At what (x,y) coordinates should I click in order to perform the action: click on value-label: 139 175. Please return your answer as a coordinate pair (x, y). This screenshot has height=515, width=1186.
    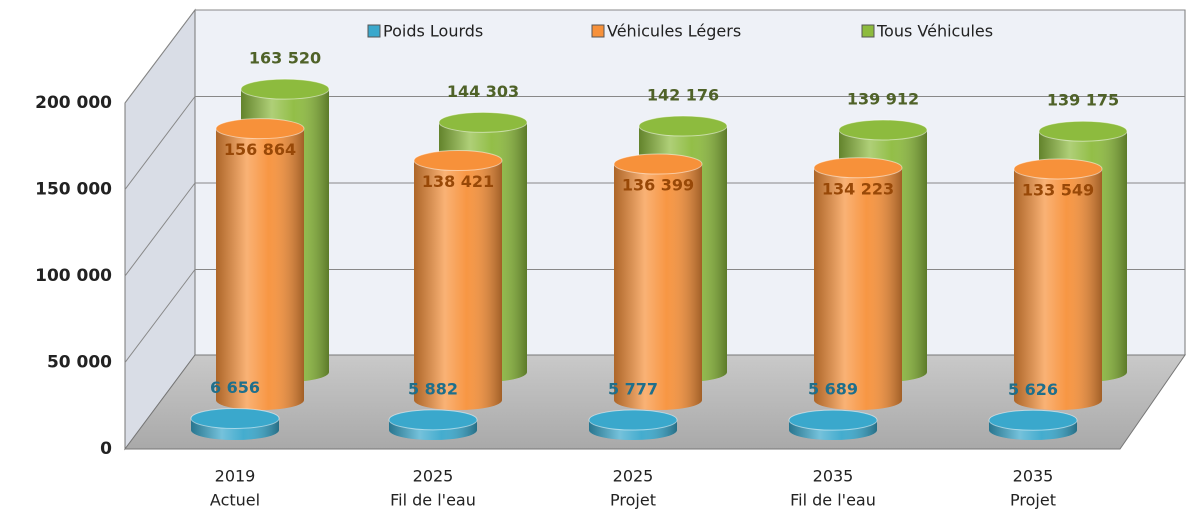
    Looking at the image, I should click on (1083, 100).